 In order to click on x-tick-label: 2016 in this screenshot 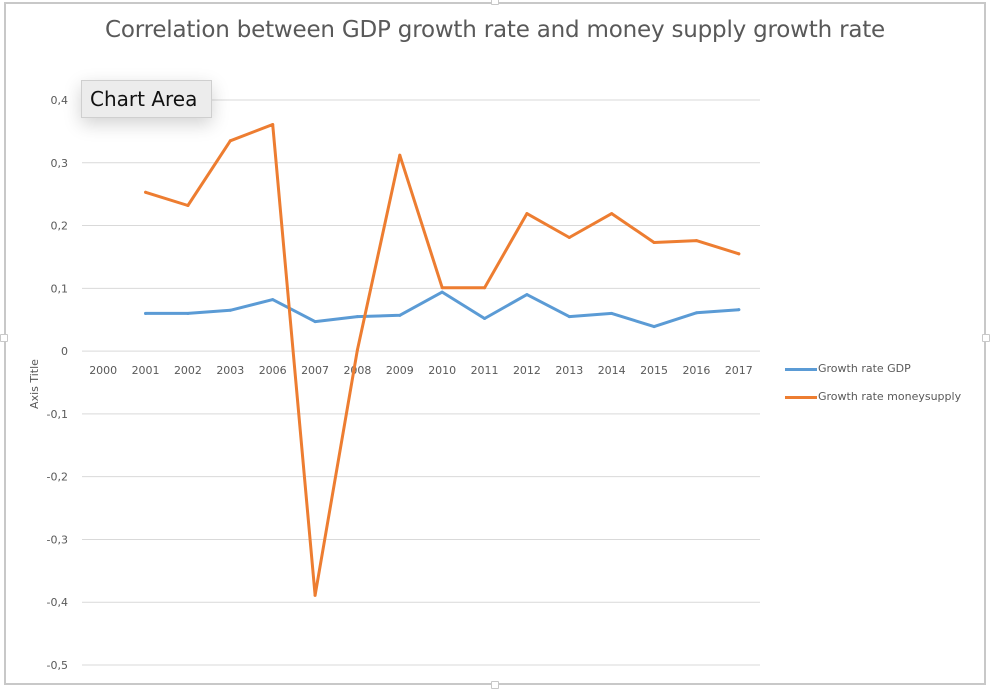, I will do `click(696, 370)`.